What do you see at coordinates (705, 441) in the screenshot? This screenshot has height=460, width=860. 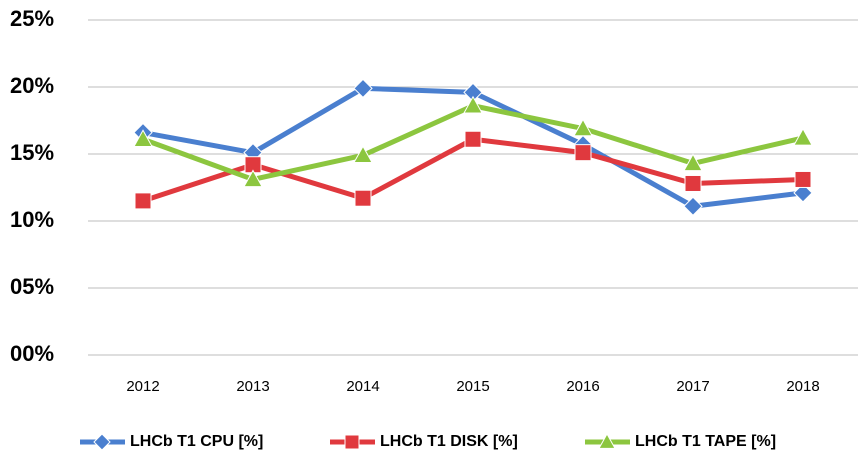 I see `legend-label: LHCb T1 TAPE [%]` at bounding box center [705, 441].